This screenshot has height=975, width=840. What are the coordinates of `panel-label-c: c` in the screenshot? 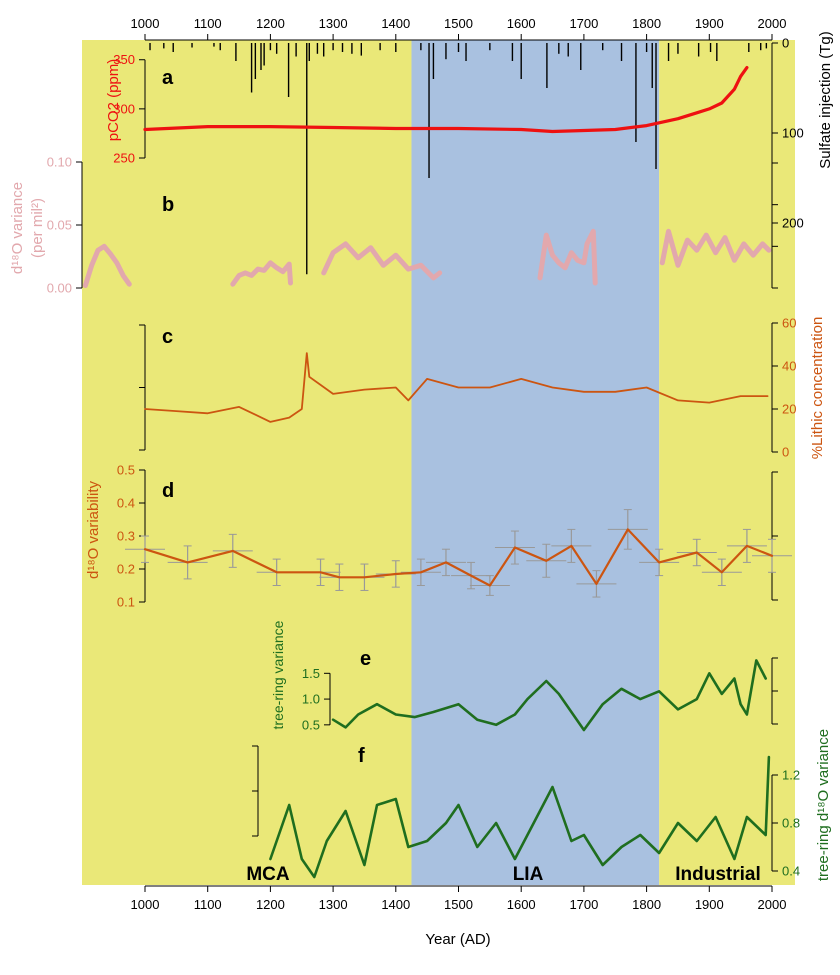 It's located at (167, 337).